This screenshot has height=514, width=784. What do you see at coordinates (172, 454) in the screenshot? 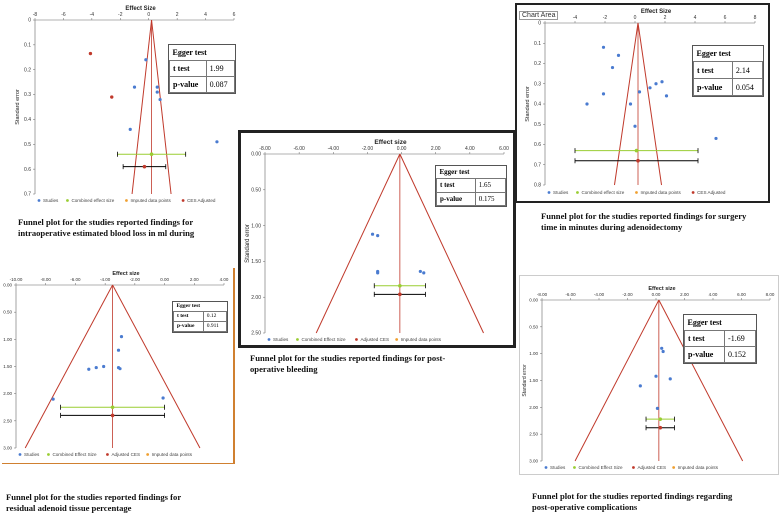
I see `legend-label: Imputed data points` at bounding box center [172, 454].